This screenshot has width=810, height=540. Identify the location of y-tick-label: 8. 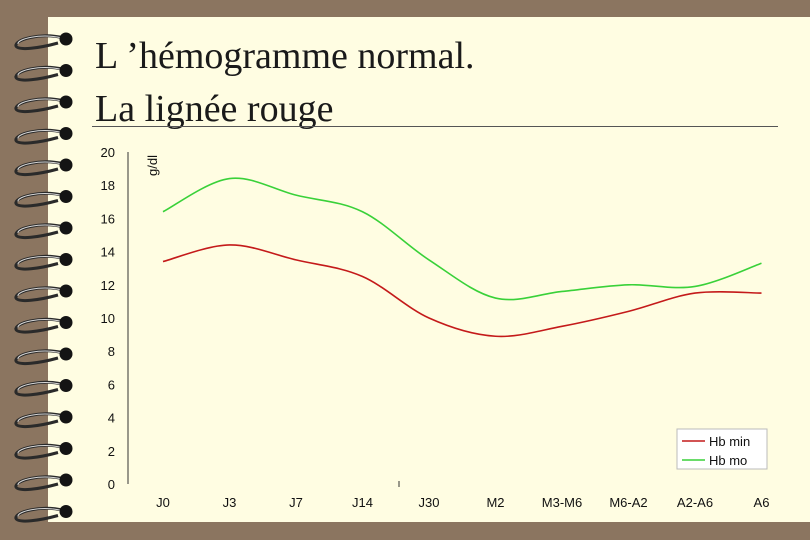
(111, 351).